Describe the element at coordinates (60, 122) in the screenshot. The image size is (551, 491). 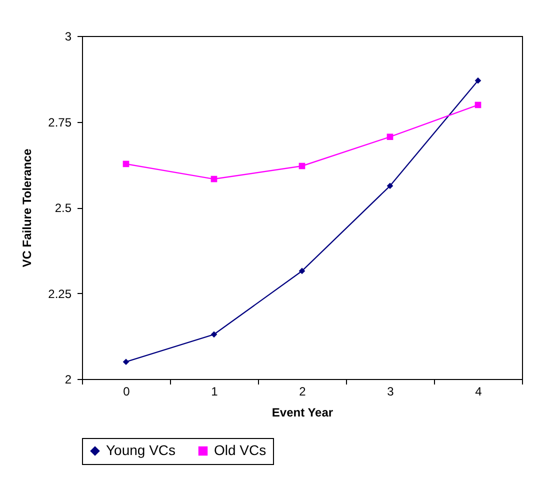
I see `y-tick-label: 2.75` at that location.